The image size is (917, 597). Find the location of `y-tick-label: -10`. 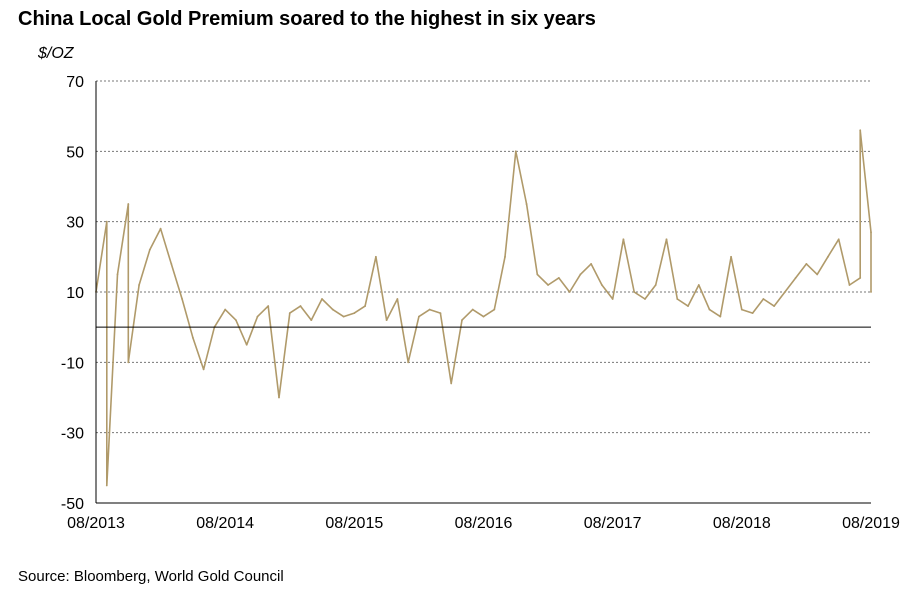

y-tick-label: -10 is located at coordinates (72, 363).